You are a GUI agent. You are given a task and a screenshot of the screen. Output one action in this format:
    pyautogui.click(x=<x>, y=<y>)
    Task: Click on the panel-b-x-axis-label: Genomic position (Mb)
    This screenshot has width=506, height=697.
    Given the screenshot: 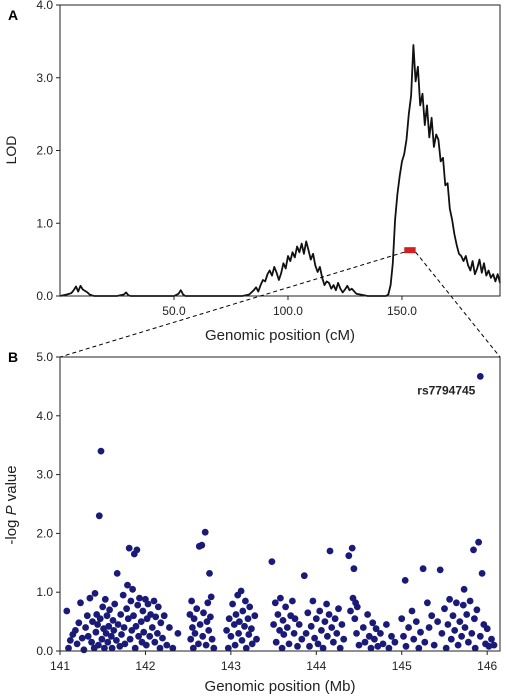 What is the action you would take?
    pyautogui.click(x=280, y=686)
    